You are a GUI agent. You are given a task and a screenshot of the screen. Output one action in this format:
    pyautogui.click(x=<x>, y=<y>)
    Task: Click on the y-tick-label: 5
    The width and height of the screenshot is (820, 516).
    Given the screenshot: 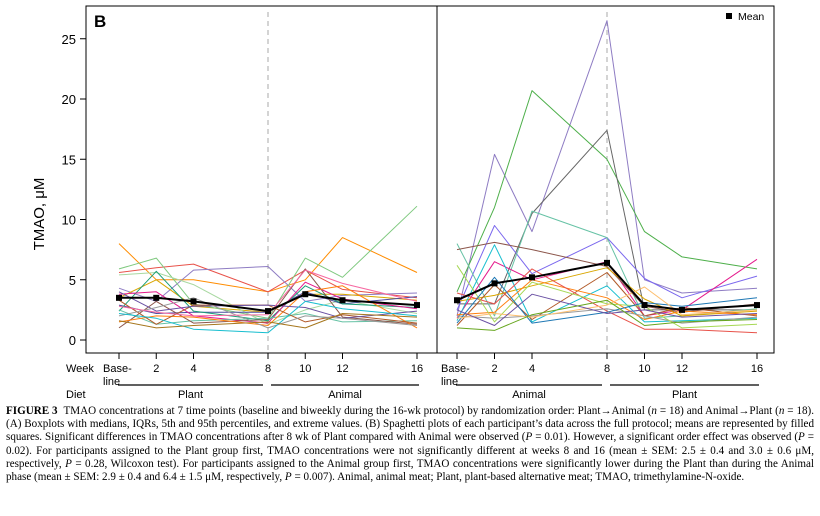 What is the action you would take?
    pyautogui.click(x=72, y=280)
    